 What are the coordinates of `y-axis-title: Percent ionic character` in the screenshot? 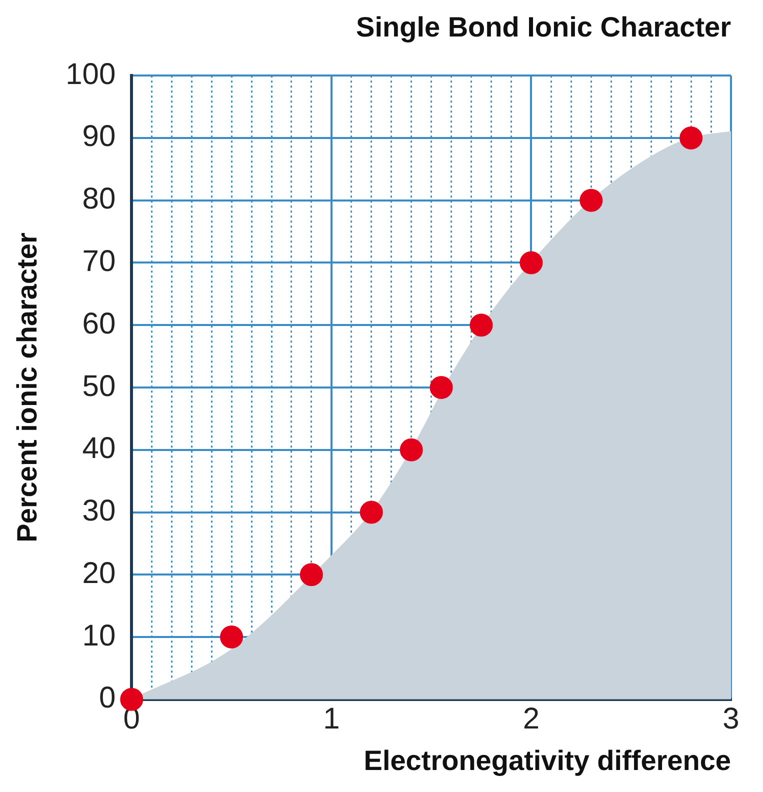 It's located at (27, 387).